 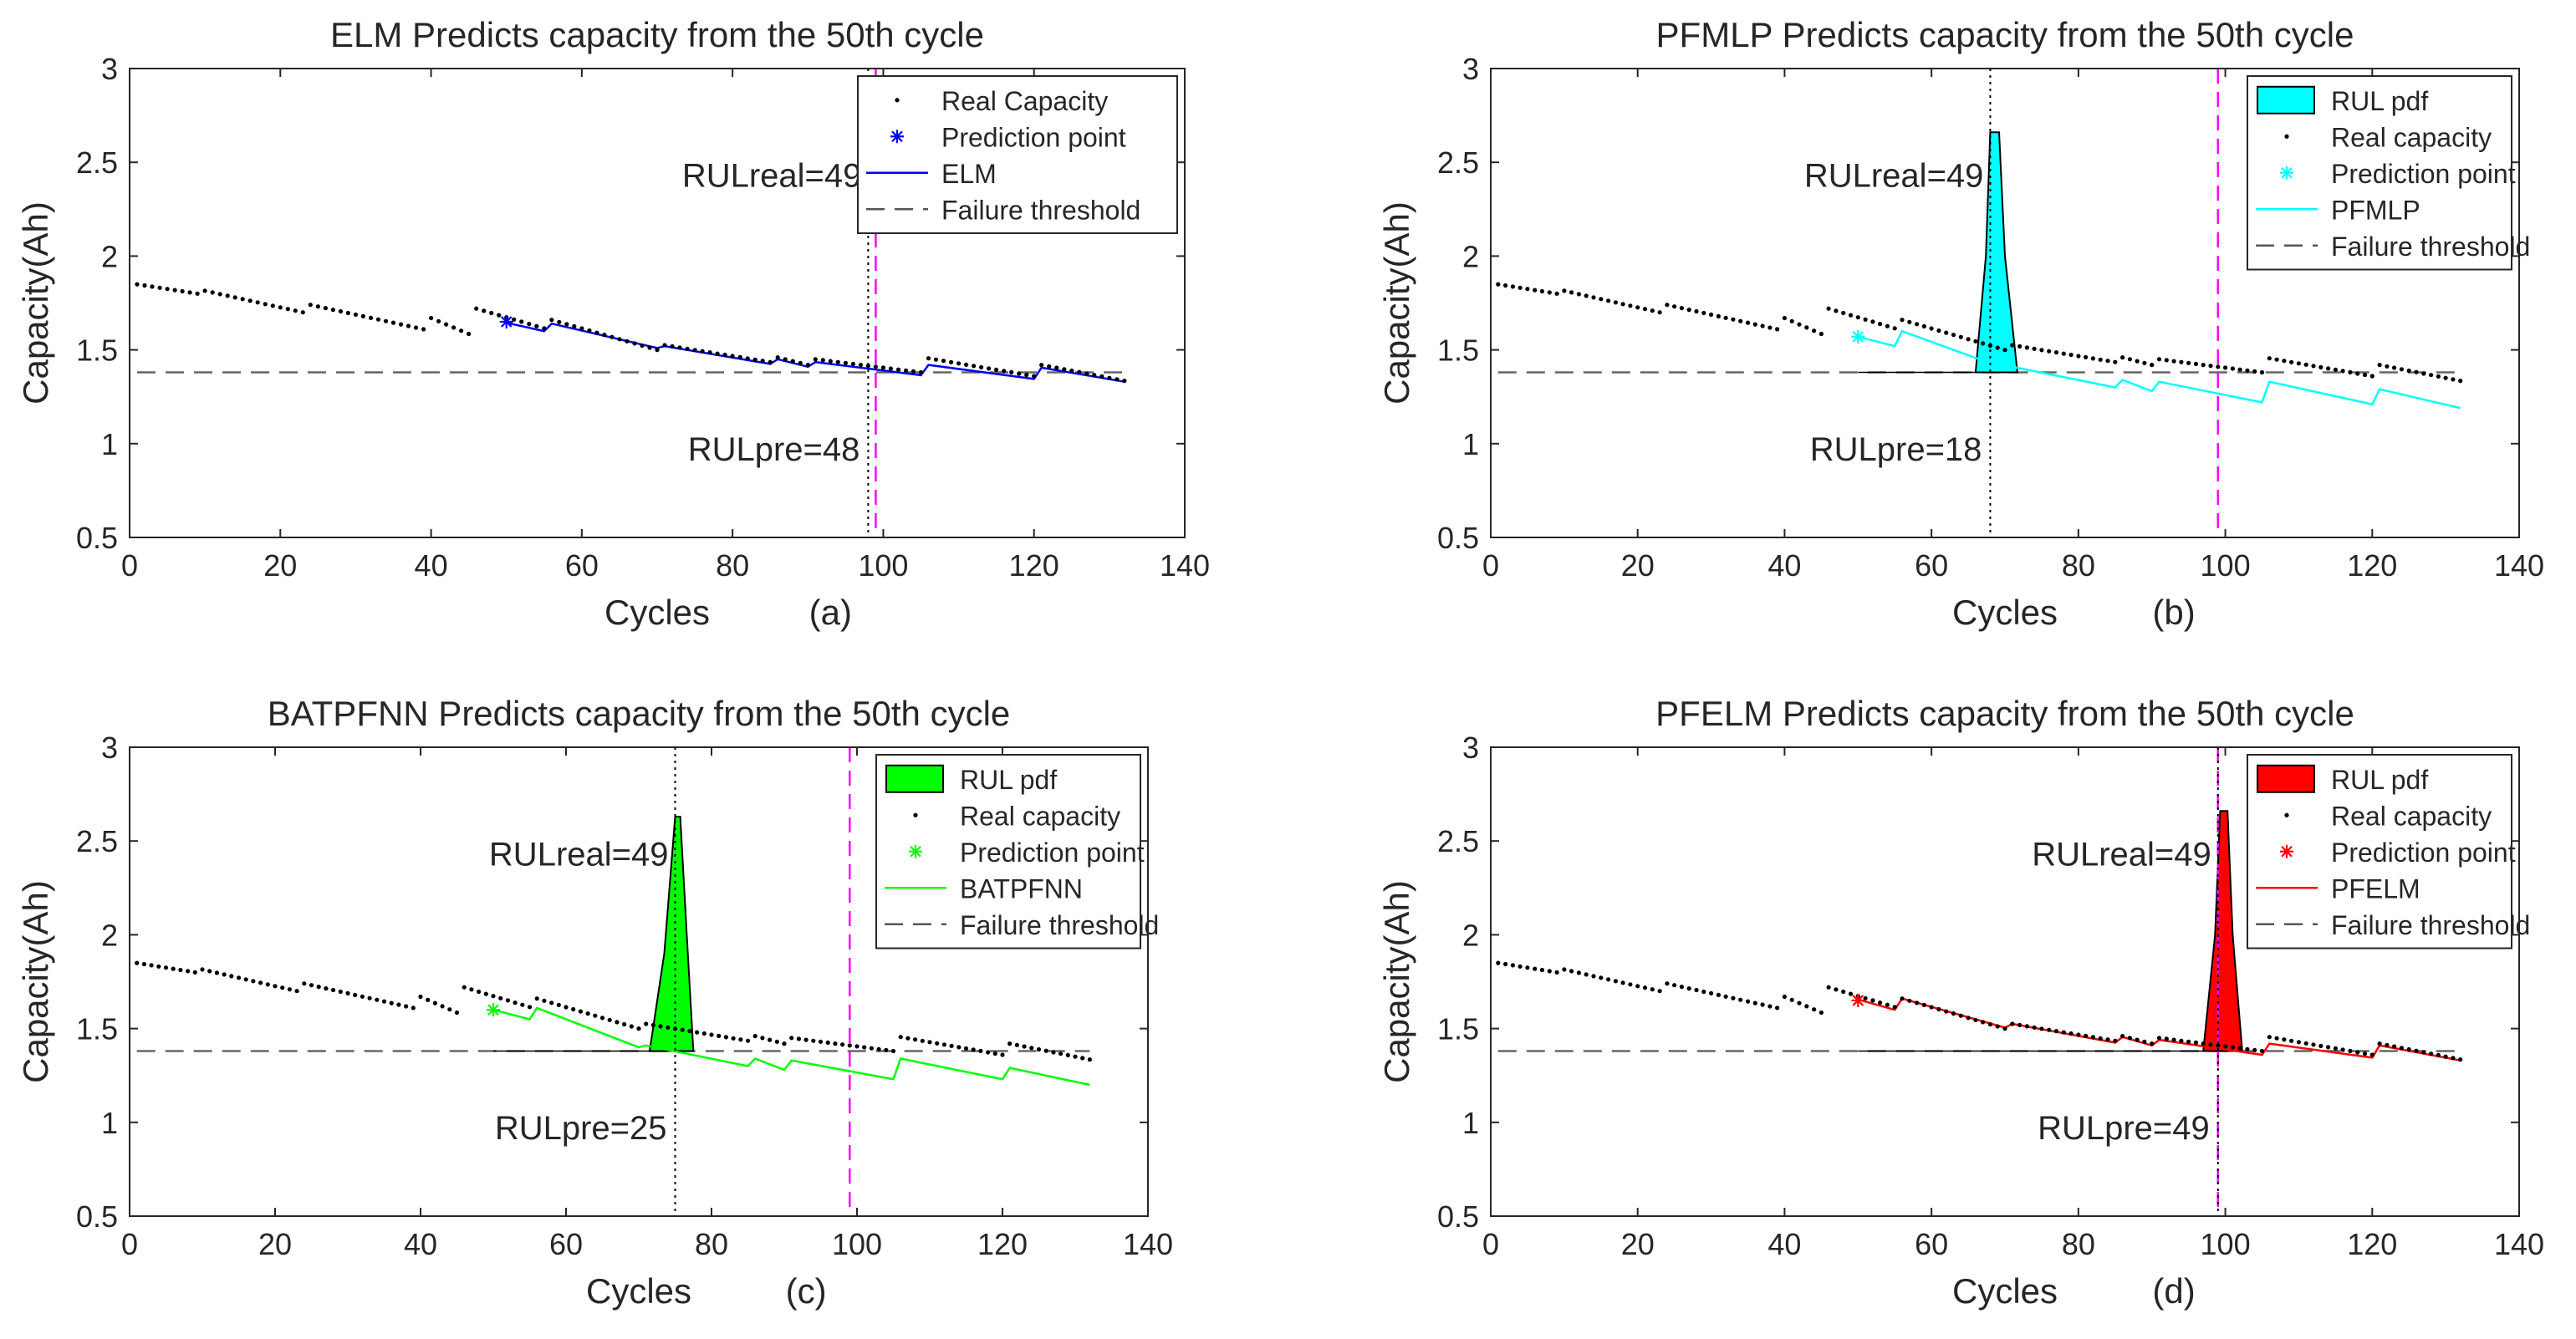 I want to click on x-tick-label: 20, so click(x=280, y=565).